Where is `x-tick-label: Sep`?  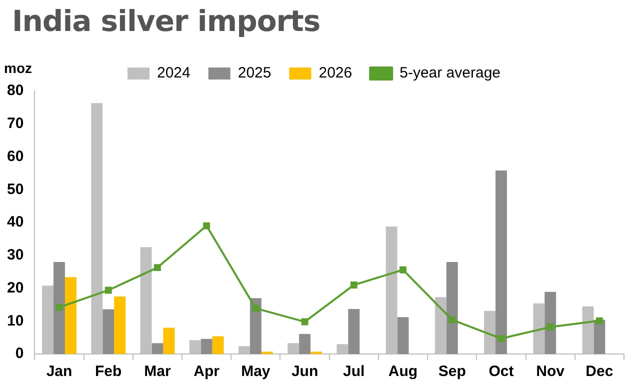 x-tick-label: Sep is located at coordinates (452, 371).